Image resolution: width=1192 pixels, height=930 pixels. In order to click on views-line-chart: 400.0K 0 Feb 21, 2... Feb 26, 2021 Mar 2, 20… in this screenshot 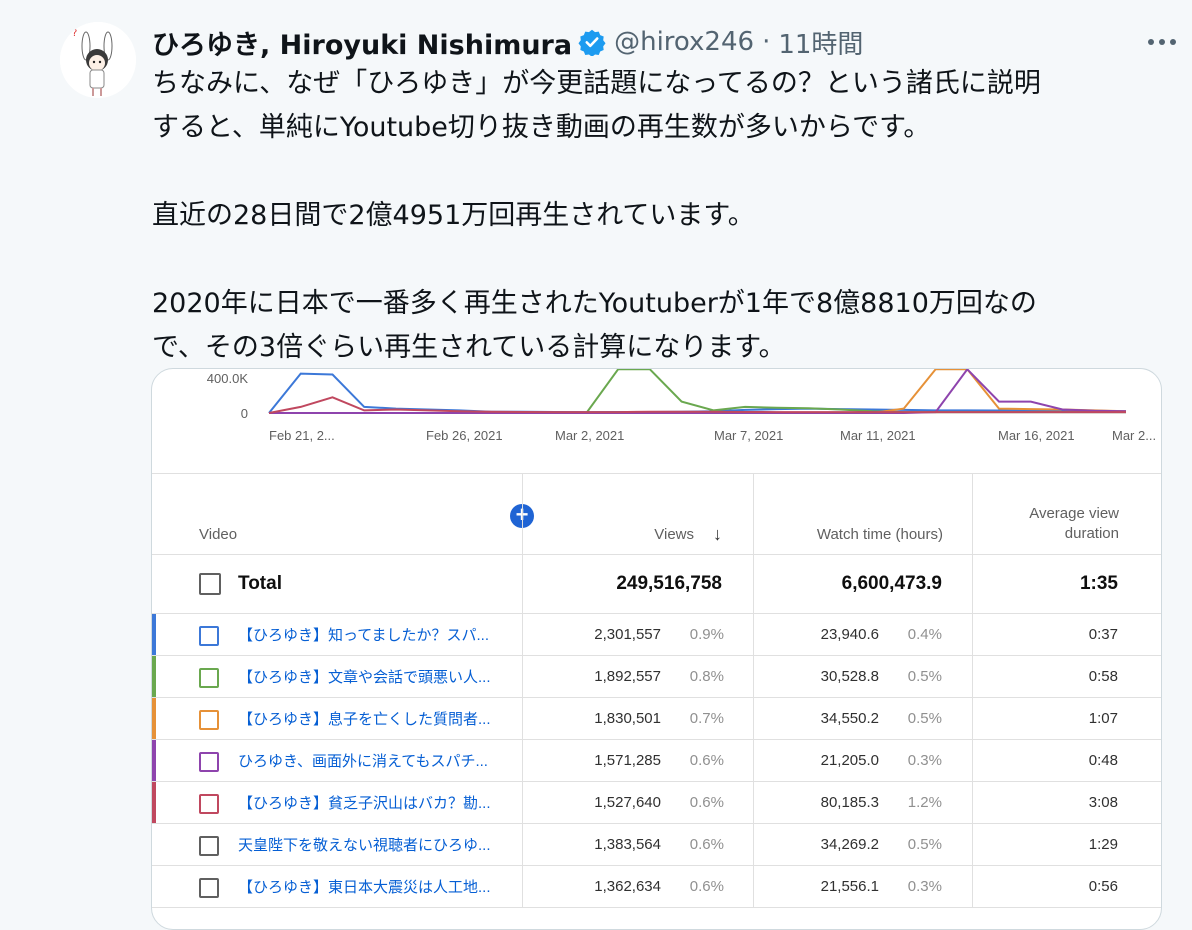, I will do `click(681, 406)`.